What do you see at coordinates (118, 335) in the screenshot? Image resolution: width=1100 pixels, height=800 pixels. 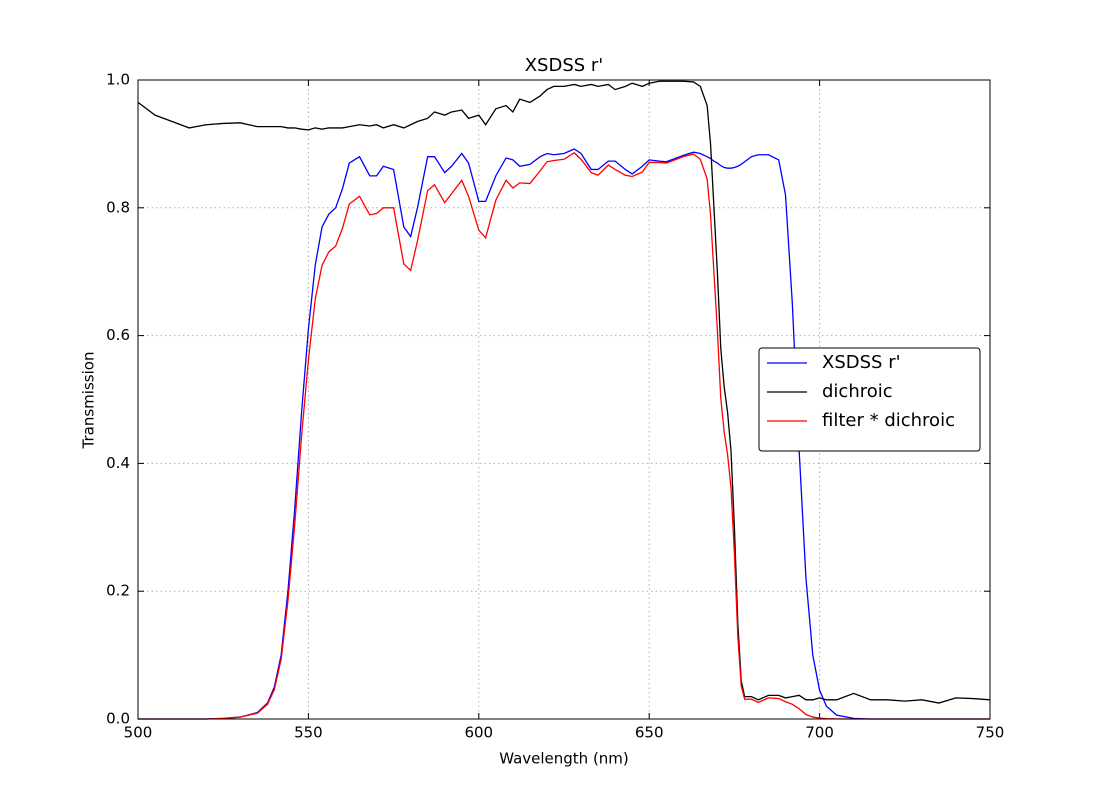 I see `y-tick-label: 0.6` at bounding box center [118, 335].